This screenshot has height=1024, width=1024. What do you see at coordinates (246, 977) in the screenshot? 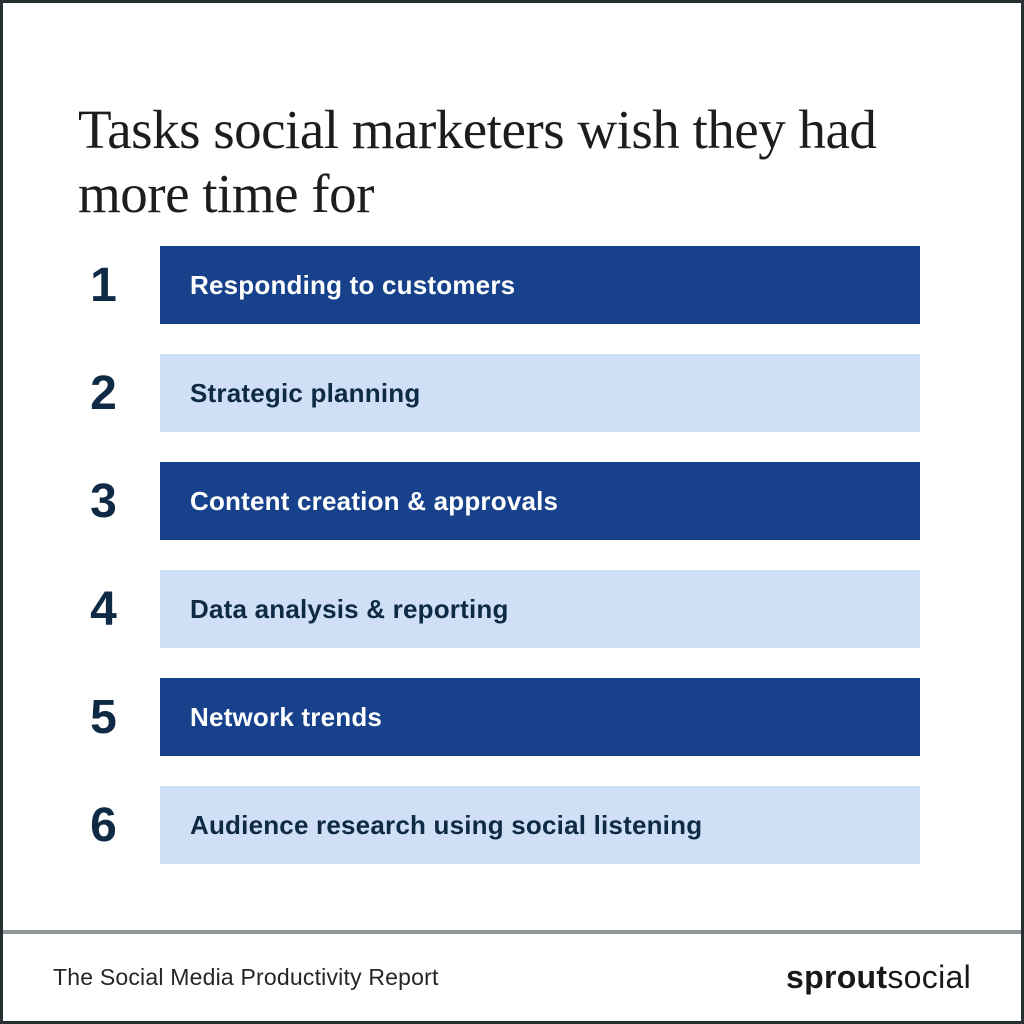
I see `report-name: The Social Media Productivity Report` at bounding box center [246, 977].